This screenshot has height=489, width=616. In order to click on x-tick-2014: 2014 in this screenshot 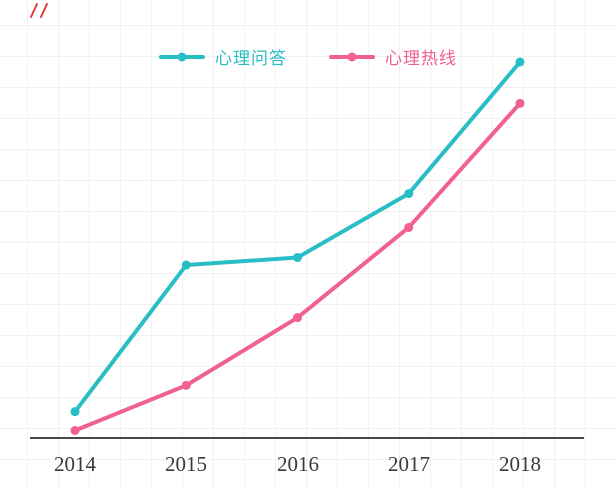, I will do `click(75, 464)`.